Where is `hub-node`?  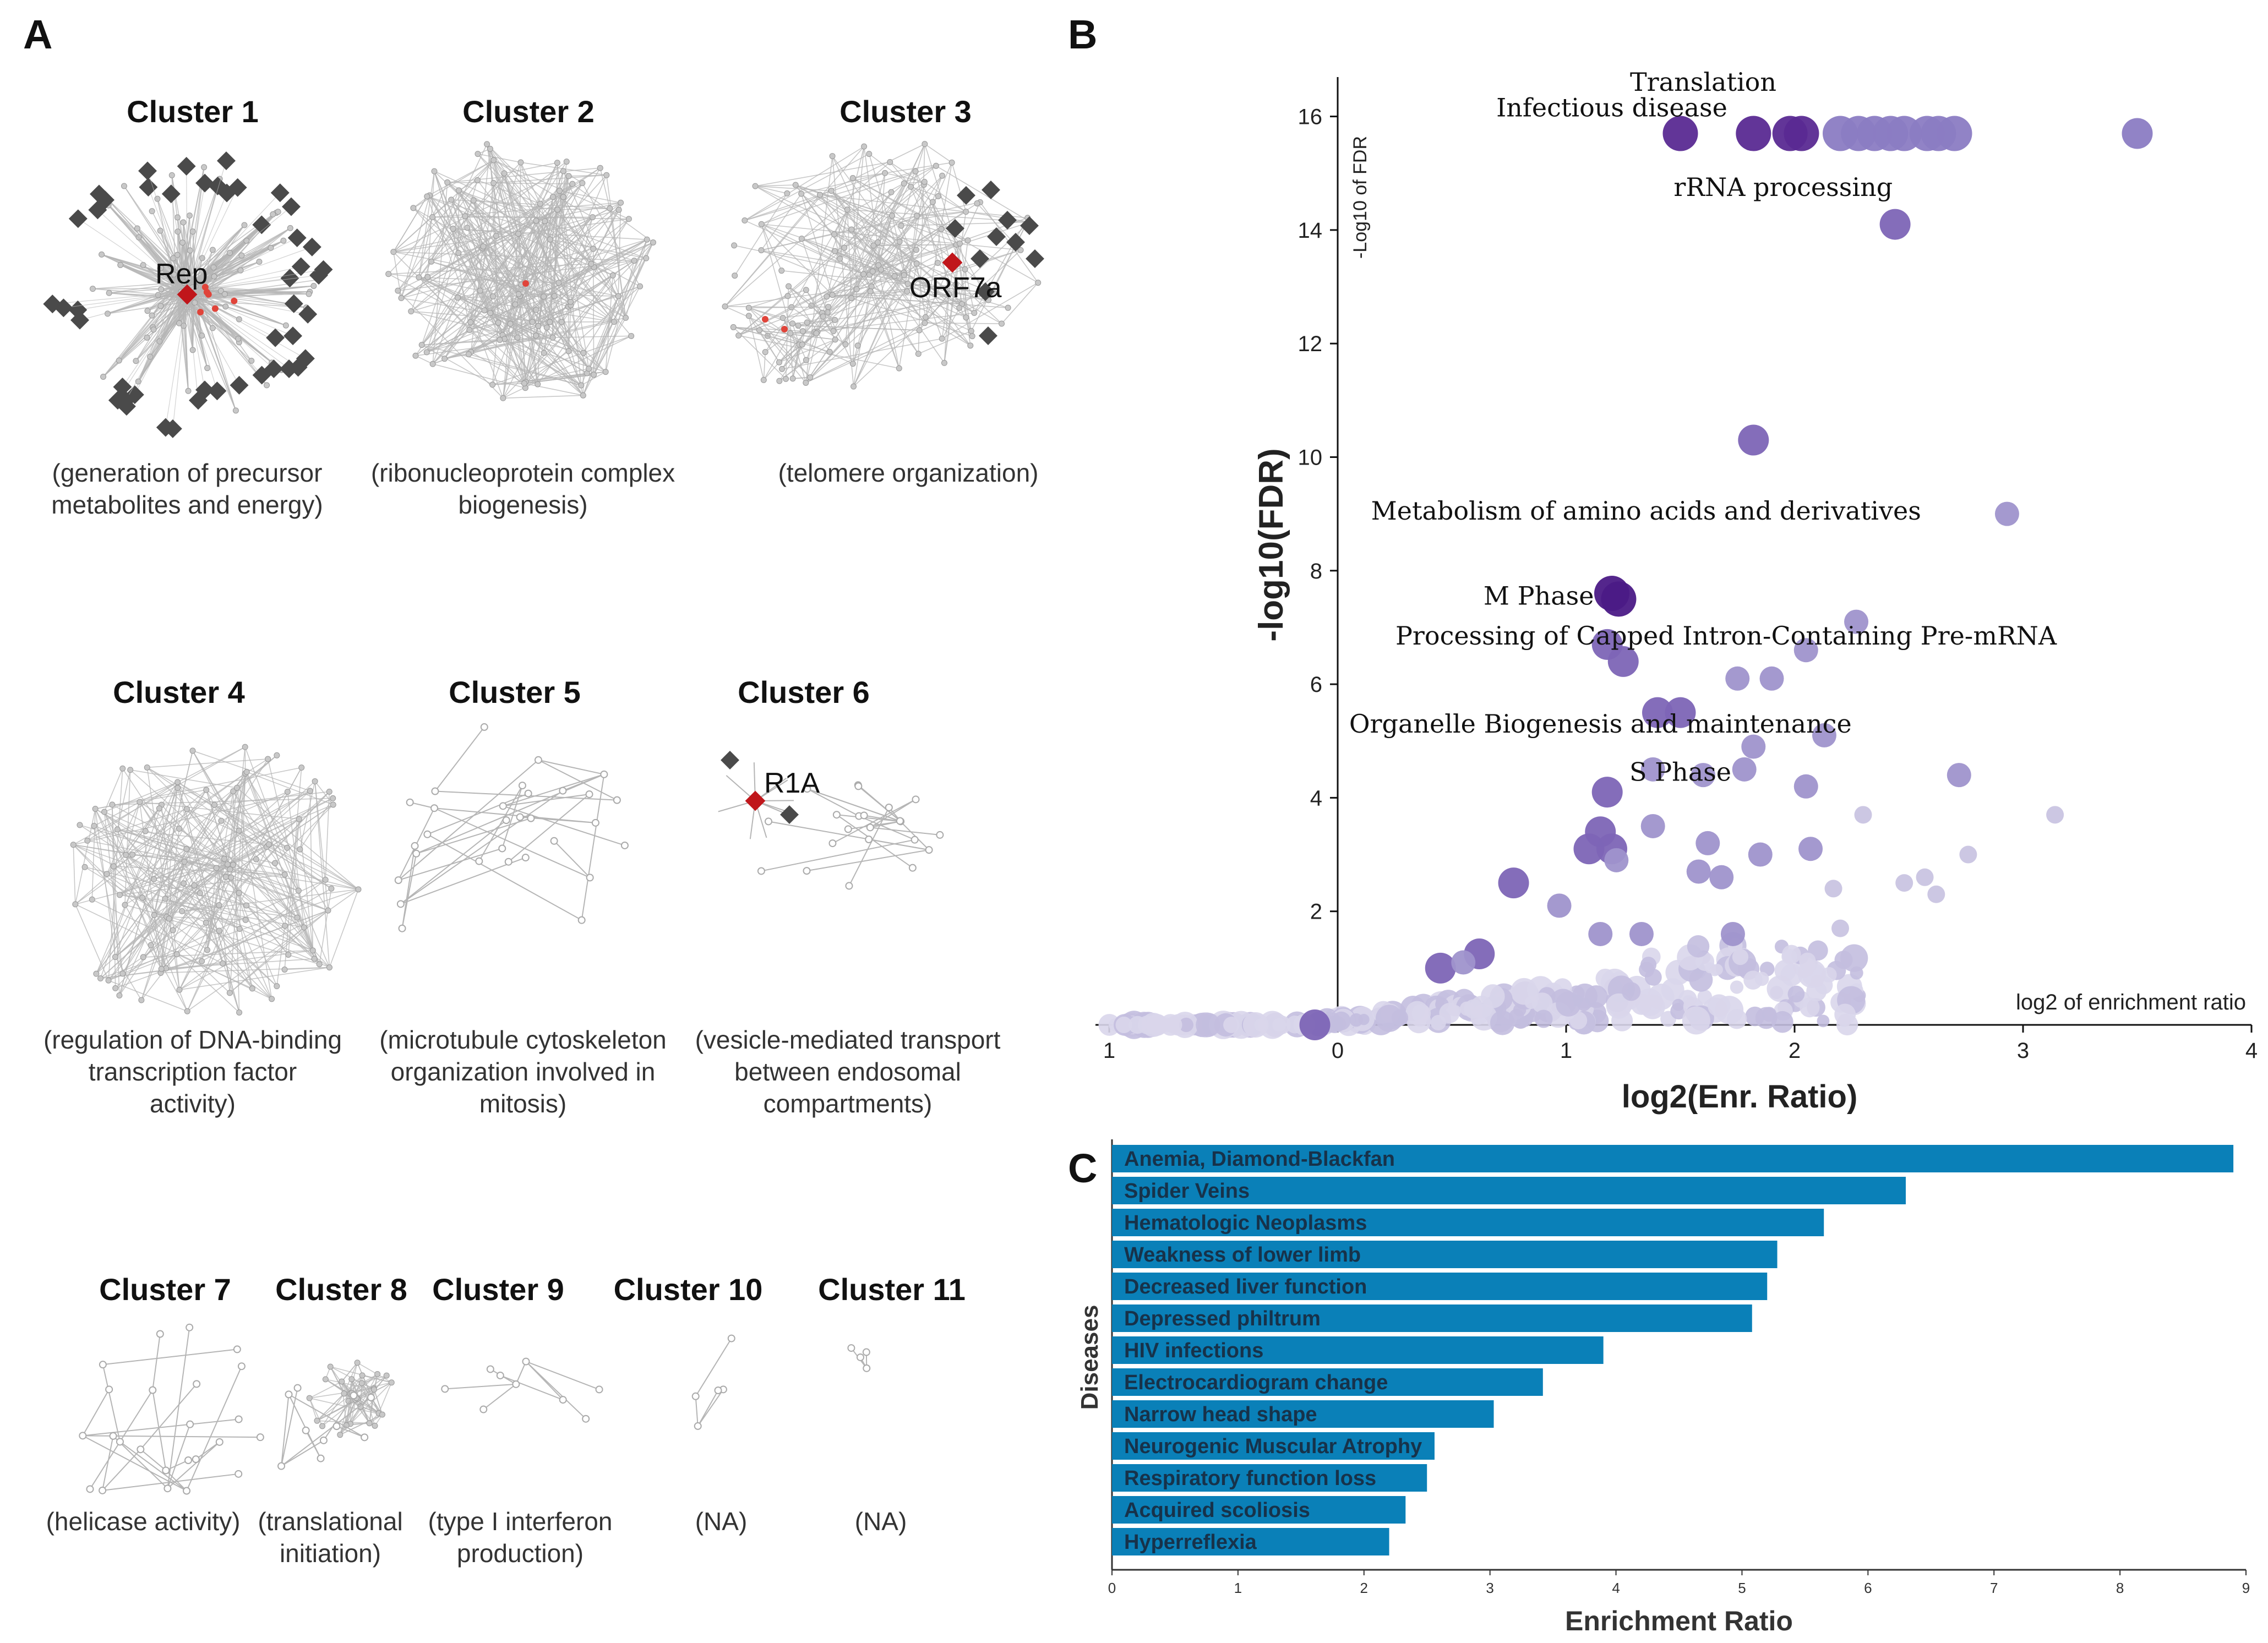 hub-node is located at coordinates (952, 262).